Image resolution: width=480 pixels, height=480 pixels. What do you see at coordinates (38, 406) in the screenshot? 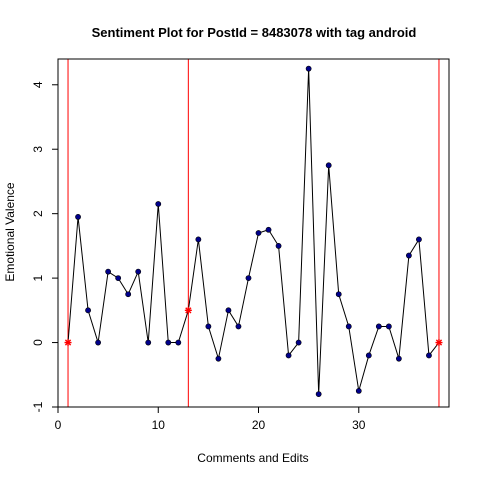
I see `y-tick-label: -1` at bounding box center [38, 406].